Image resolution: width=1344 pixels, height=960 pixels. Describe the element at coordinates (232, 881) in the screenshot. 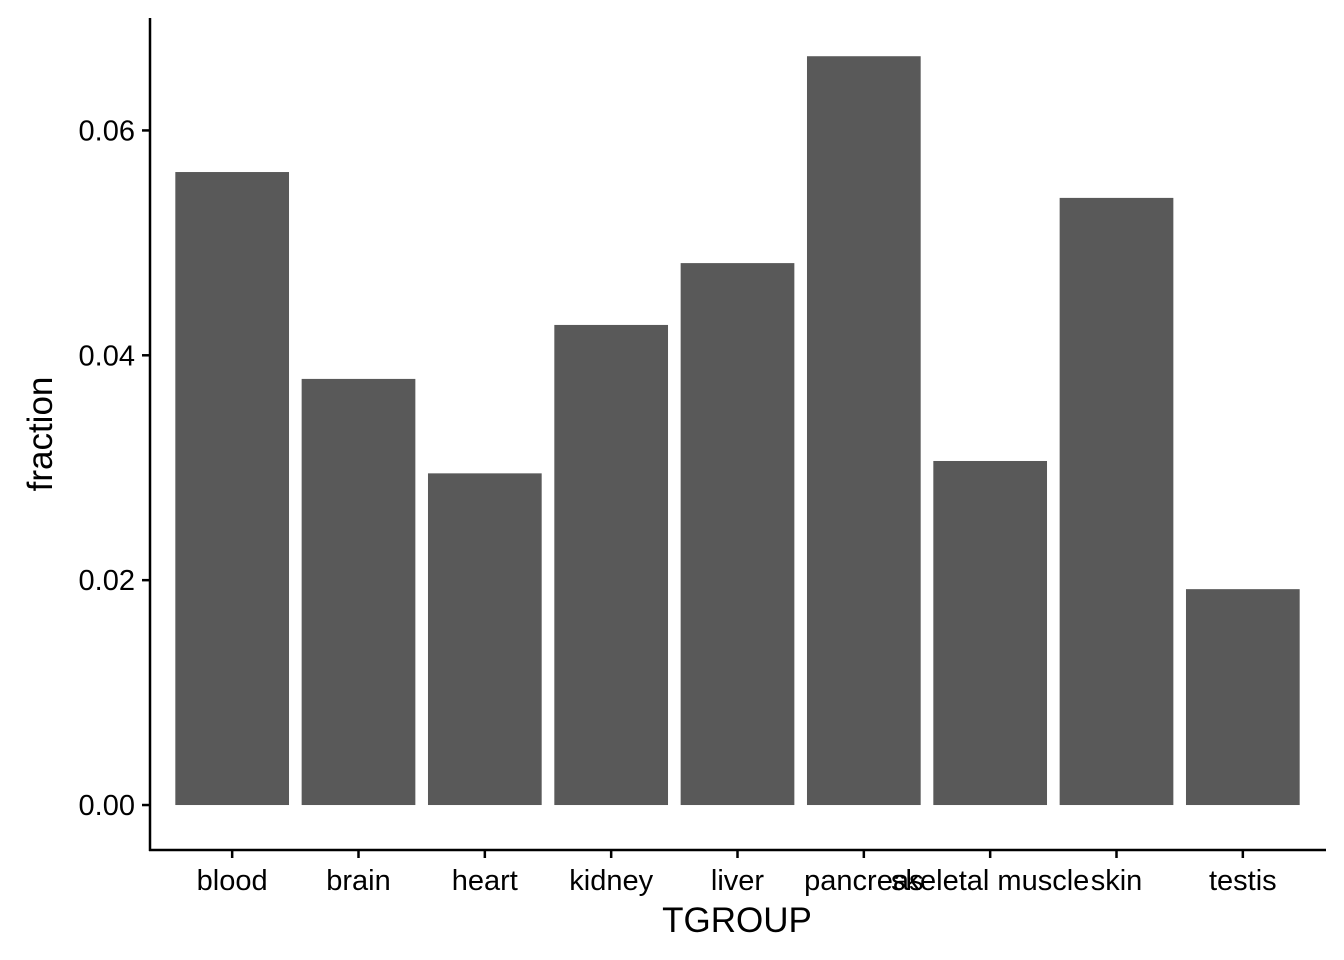

I see `x-tick-label: blood` at that location.